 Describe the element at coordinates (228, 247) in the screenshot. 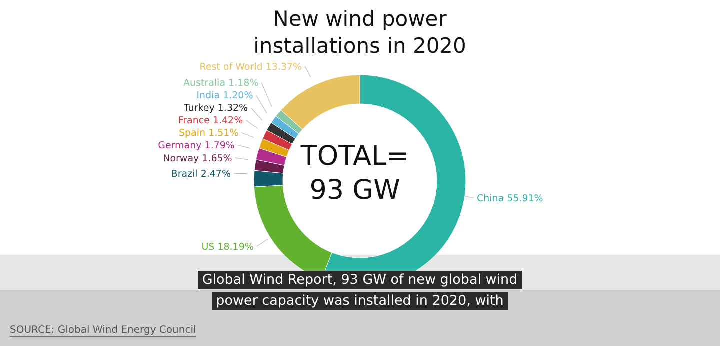

I see `slice-label: US 18.19%` at that location.